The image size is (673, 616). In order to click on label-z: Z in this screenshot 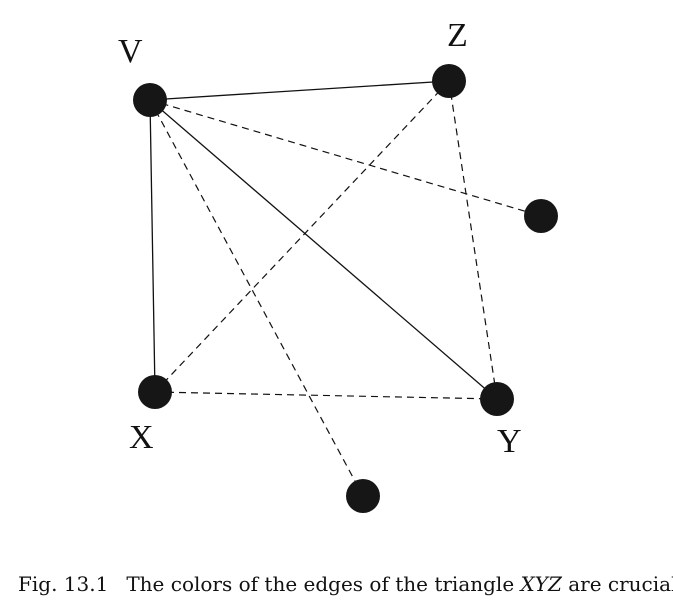, I will do `click(457, 35)`.